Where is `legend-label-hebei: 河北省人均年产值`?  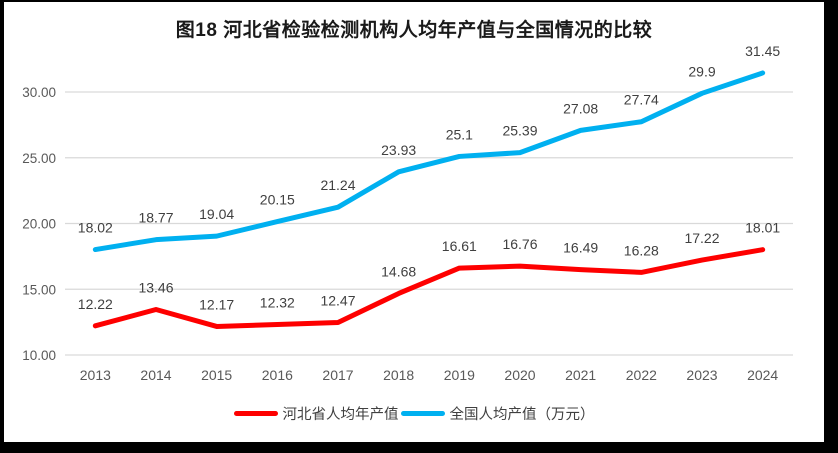
legend-label-hebei: 河北省人均年产值 is located at coordinates (340, 415).